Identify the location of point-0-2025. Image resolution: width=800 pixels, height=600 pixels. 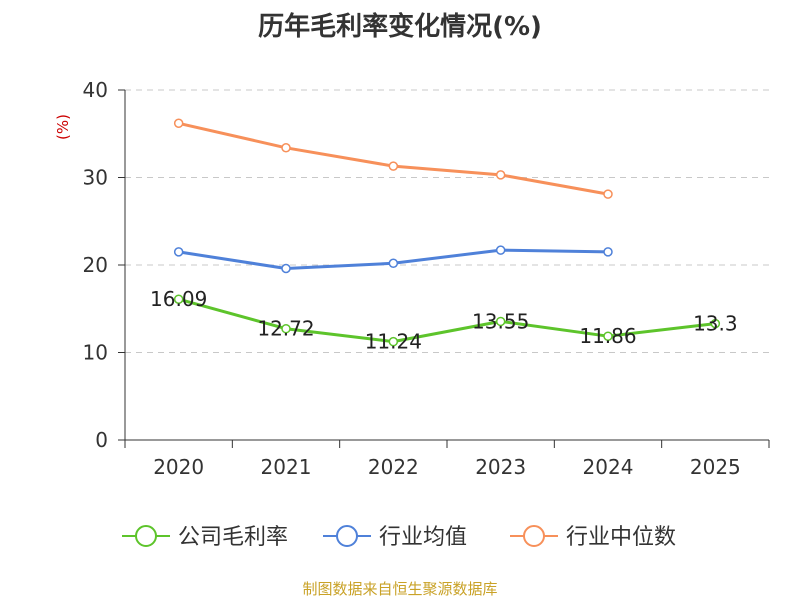
(715, 323).